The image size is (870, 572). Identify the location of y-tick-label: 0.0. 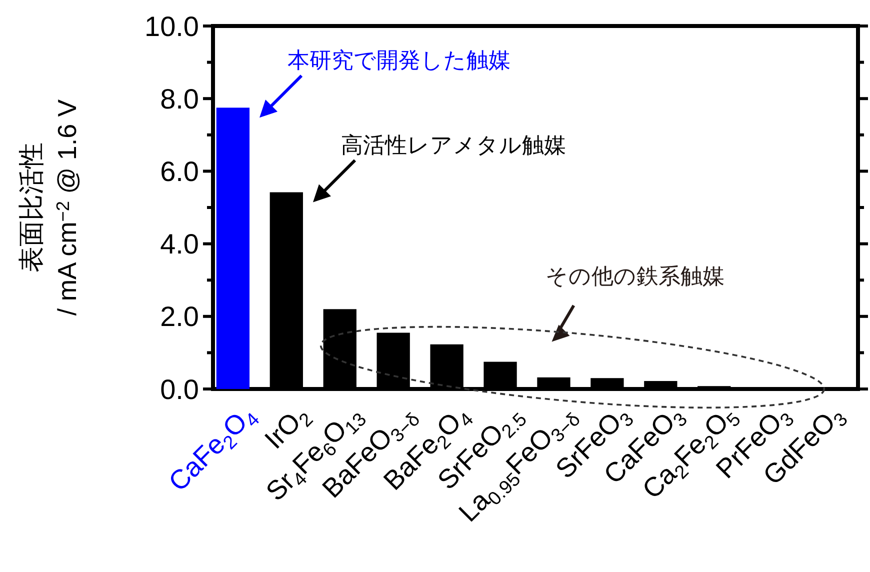
(179, 389).